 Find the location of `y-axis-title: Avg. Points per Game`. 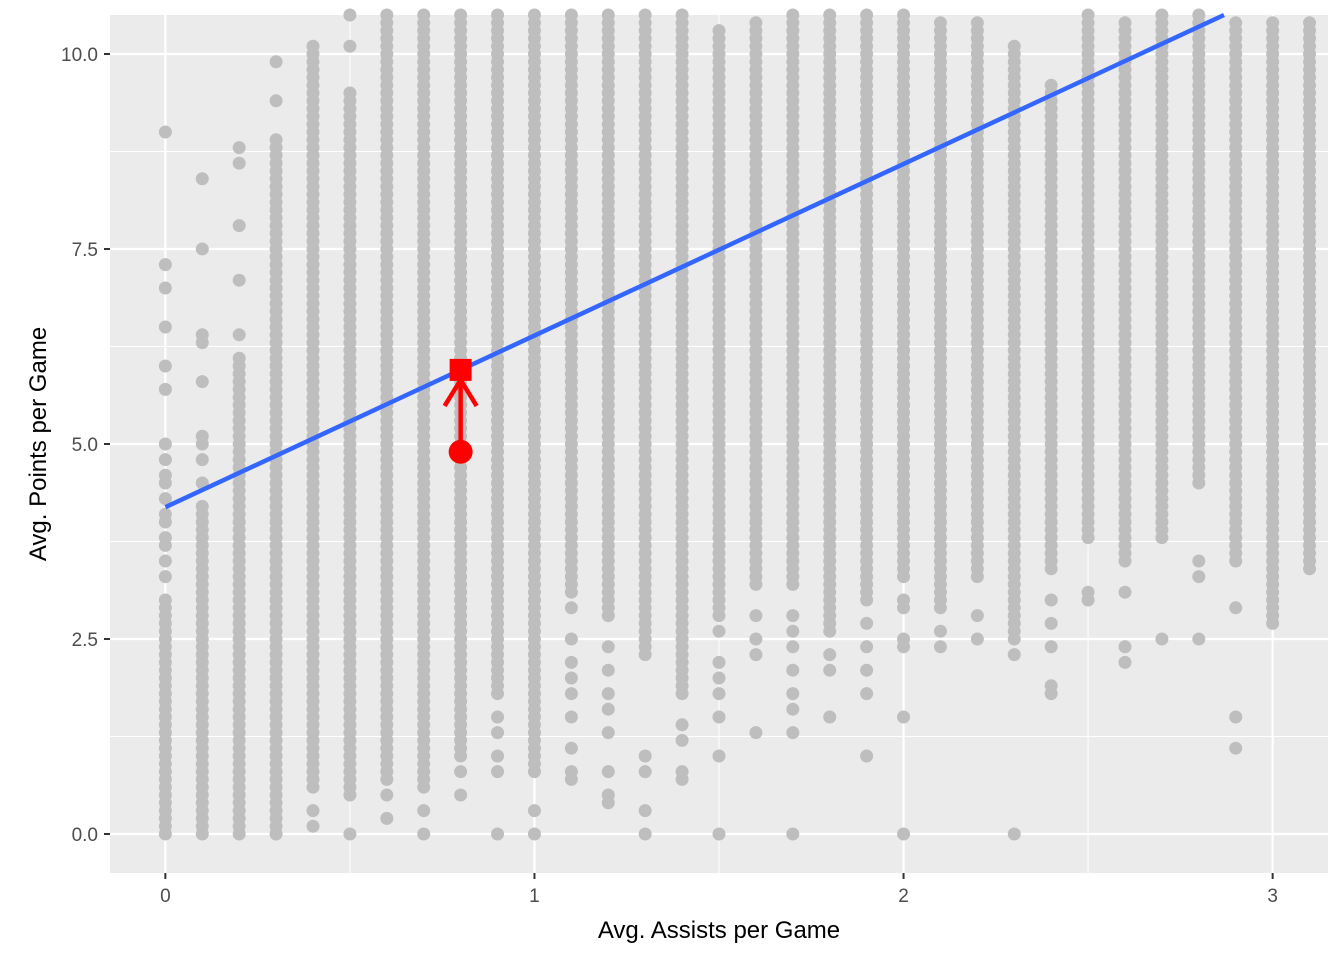

y-axis-title: Avg. Points per Game is located at coordinates (38, 444).